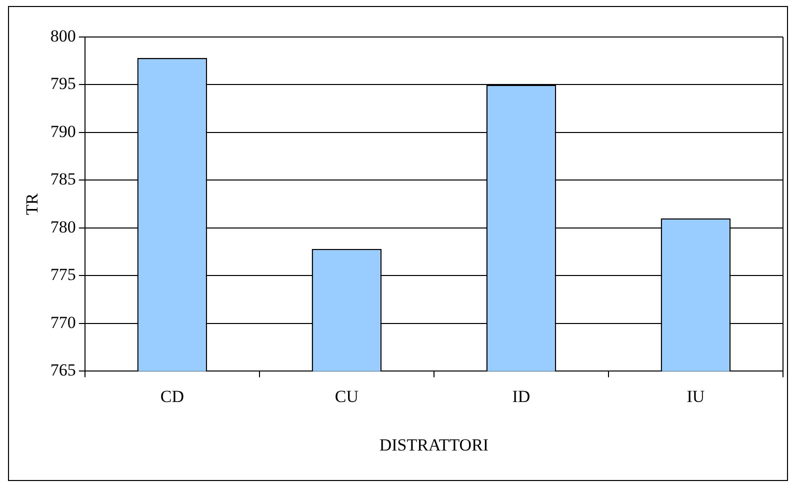 This screenshot has width=800, height=490. I want to click on y-tick-label: 765, so click(63, 370).